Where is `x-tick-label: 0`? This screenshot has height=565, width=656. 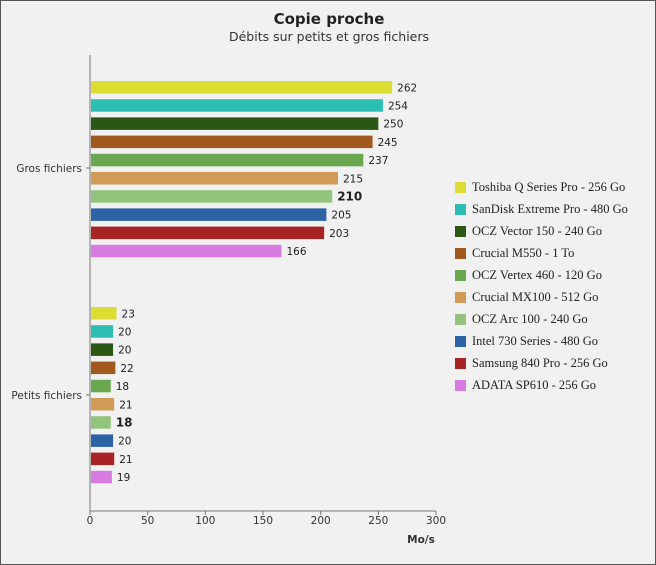
x-tick-label: 0 is located at coordinates (90, 521).